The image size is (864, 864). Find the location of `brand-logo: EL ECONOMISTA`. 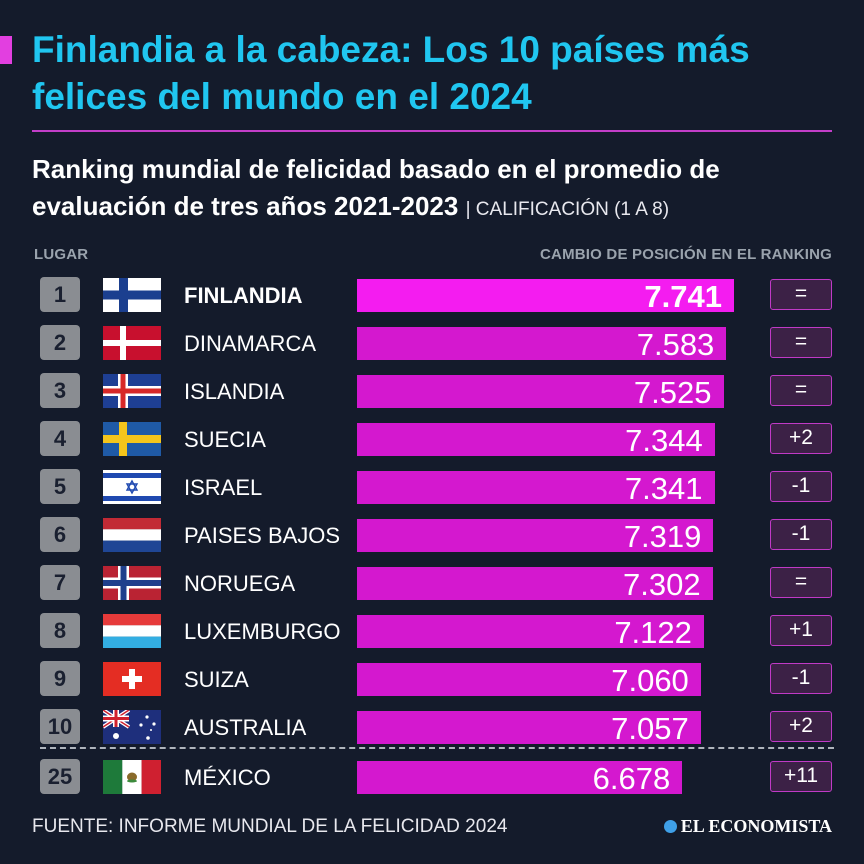

brand-logo: EL ECONOMISTA is located at coordinates (747, 826).